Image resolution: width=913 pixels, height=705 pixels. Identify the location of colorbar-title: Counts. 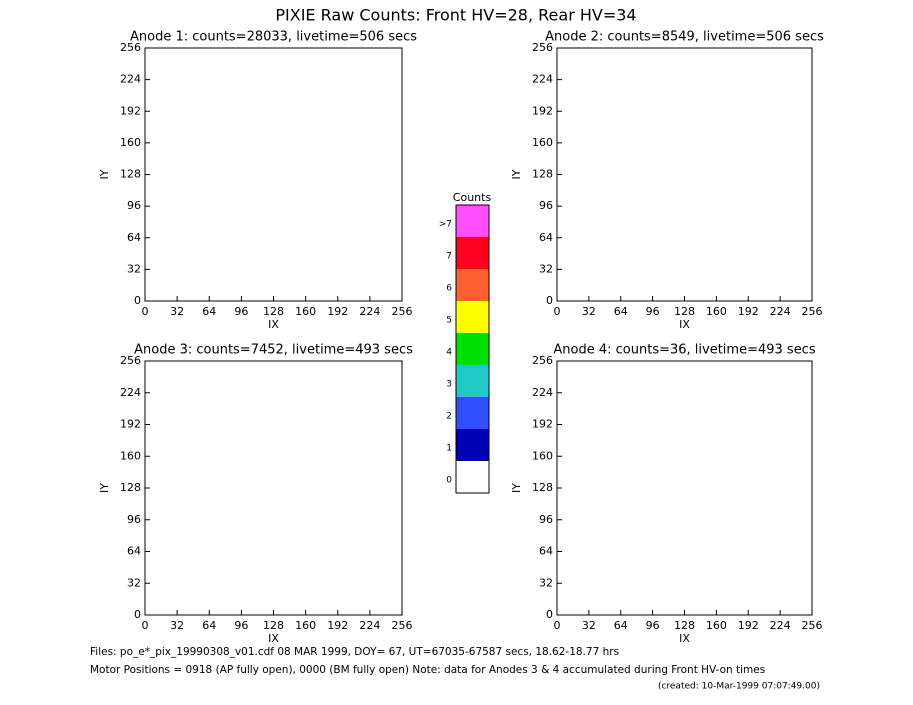
(472, 197).